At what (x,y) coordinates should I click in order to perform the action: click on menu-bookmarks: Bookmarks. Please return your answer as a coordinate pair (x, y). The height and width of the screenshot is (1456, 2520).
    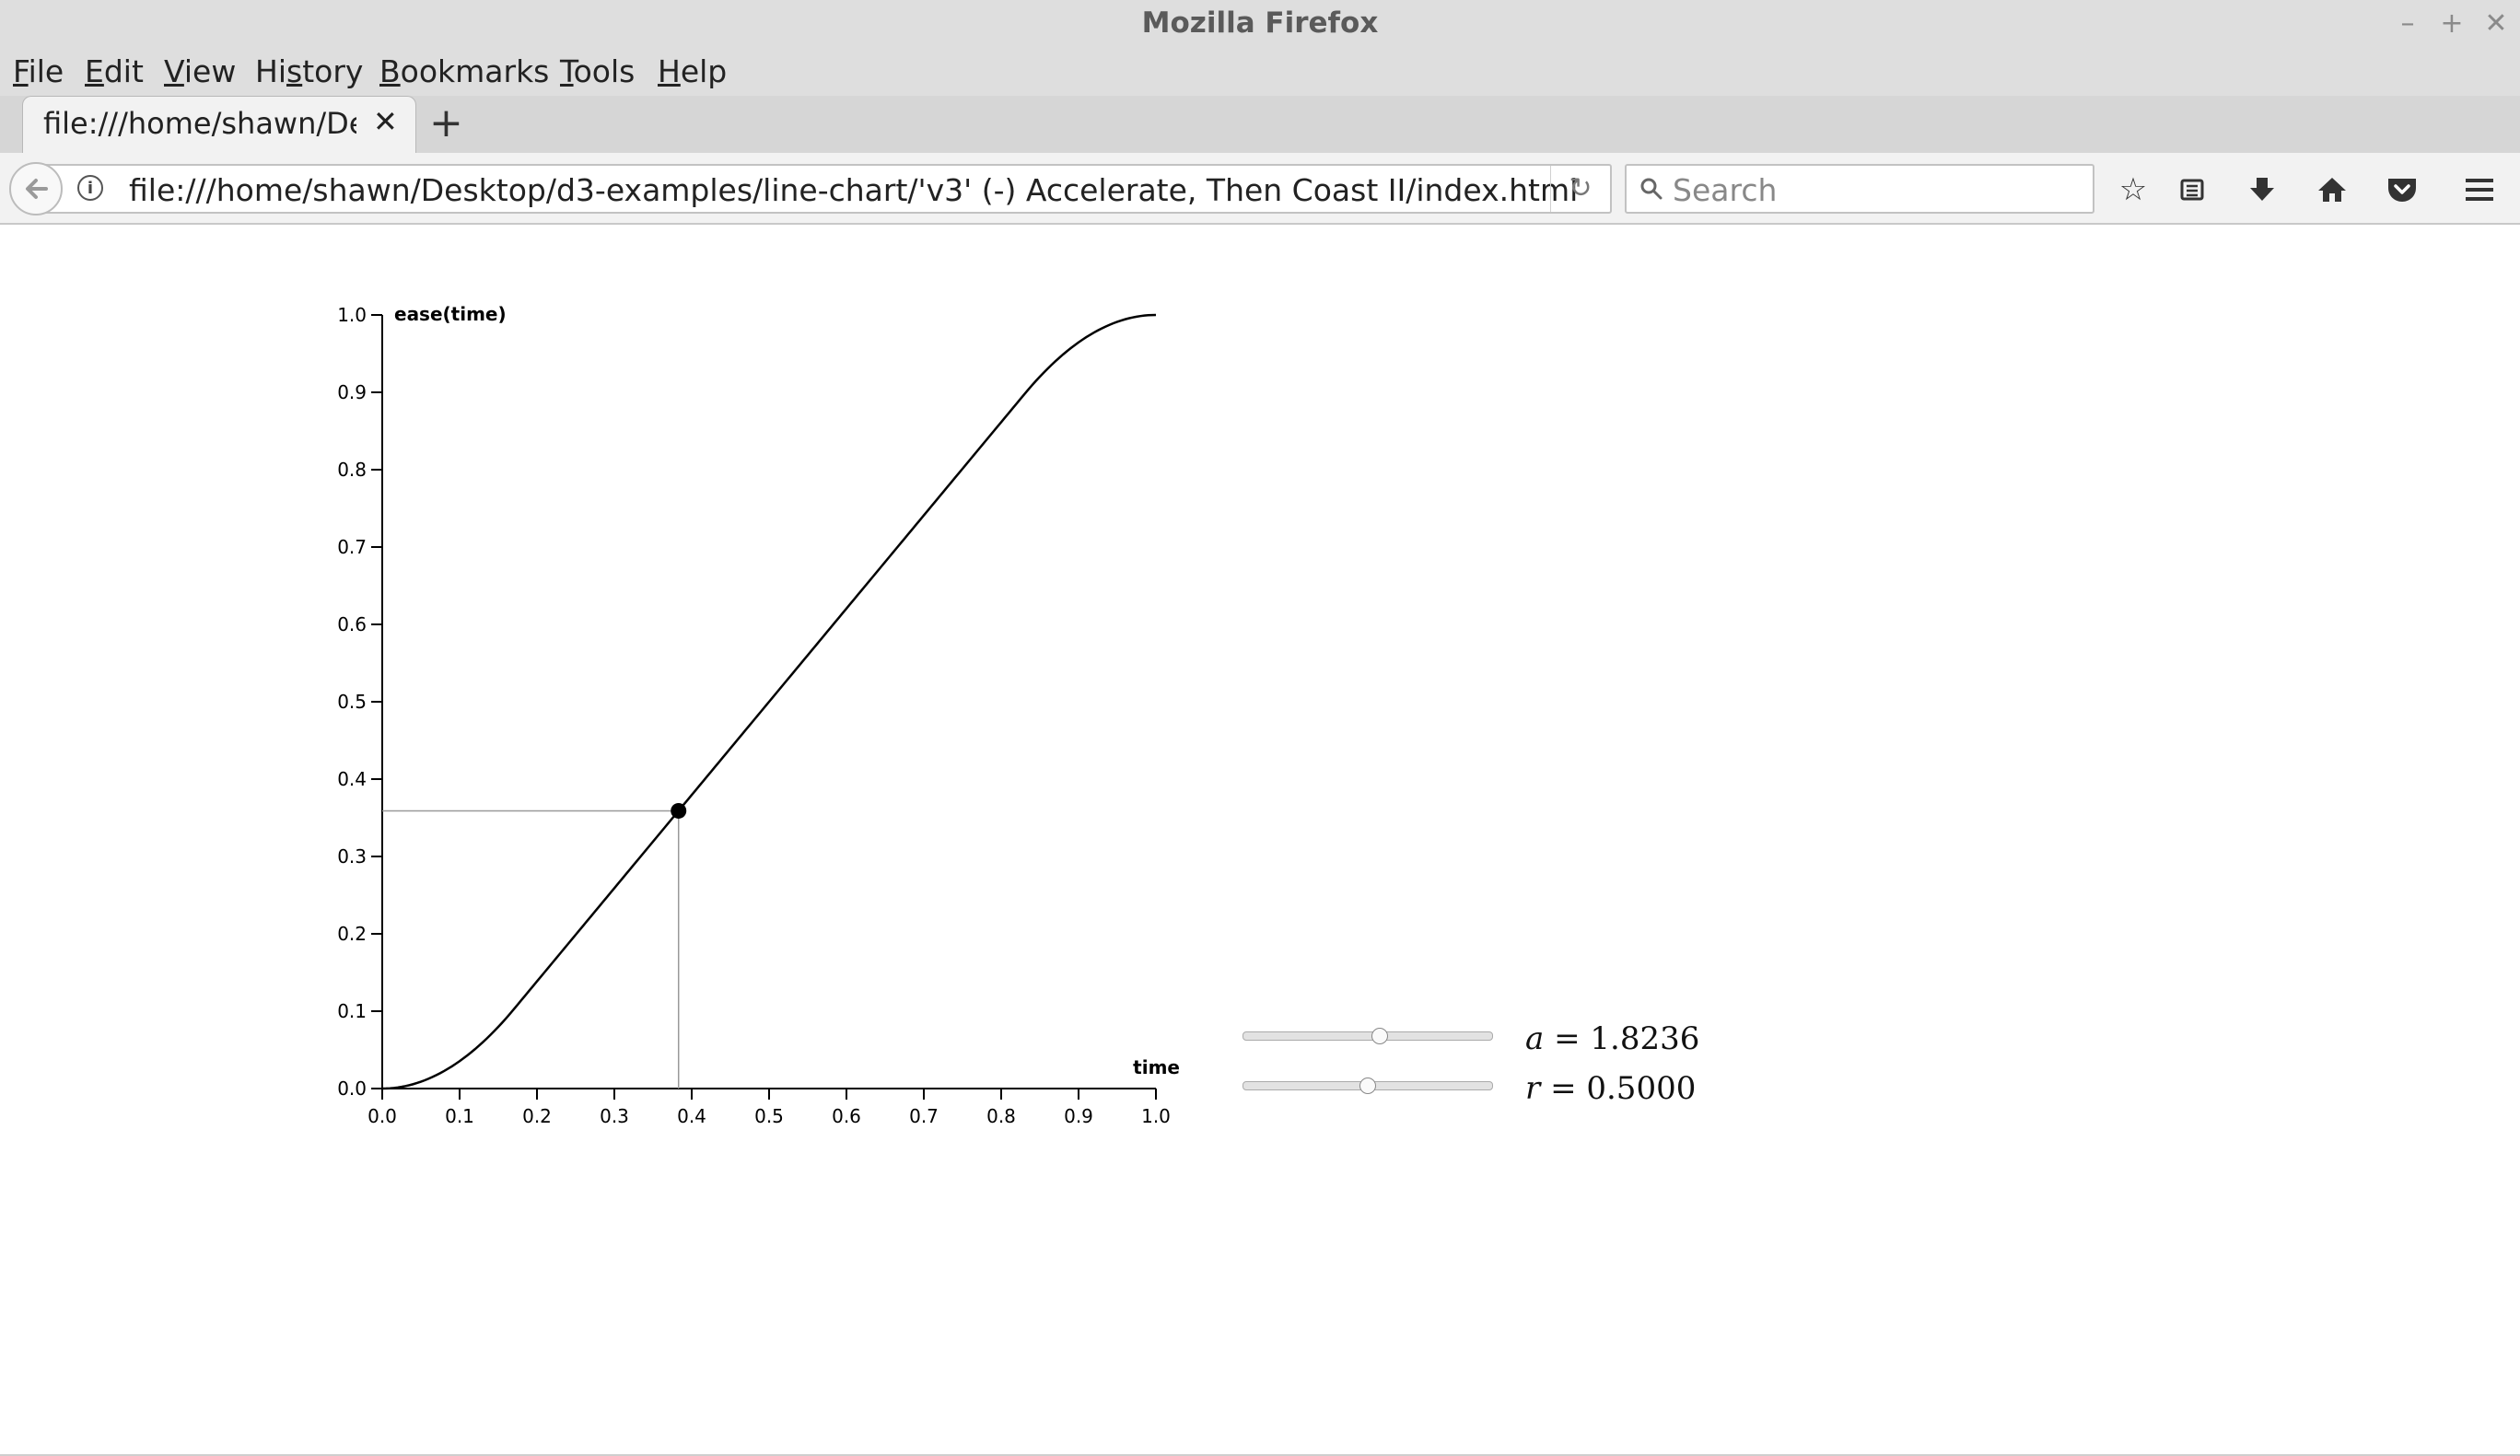
    Looking at the image, I should click on (464, 71).